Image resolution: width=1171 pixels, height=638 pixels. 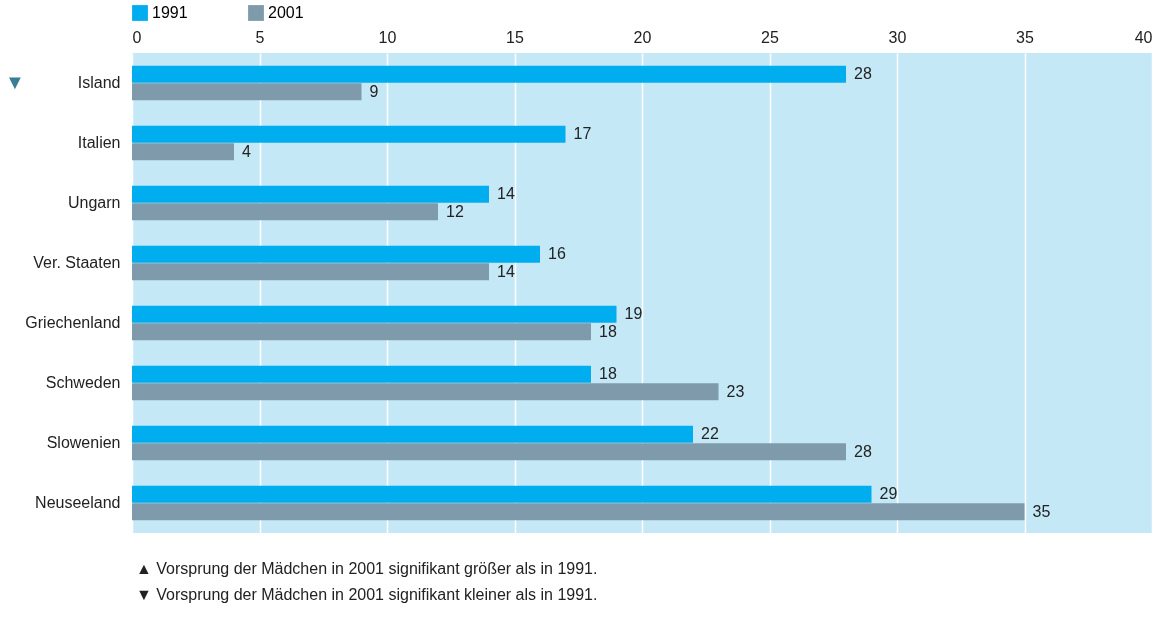 I want to click on data-label: 12, so click(x=455, y=211).